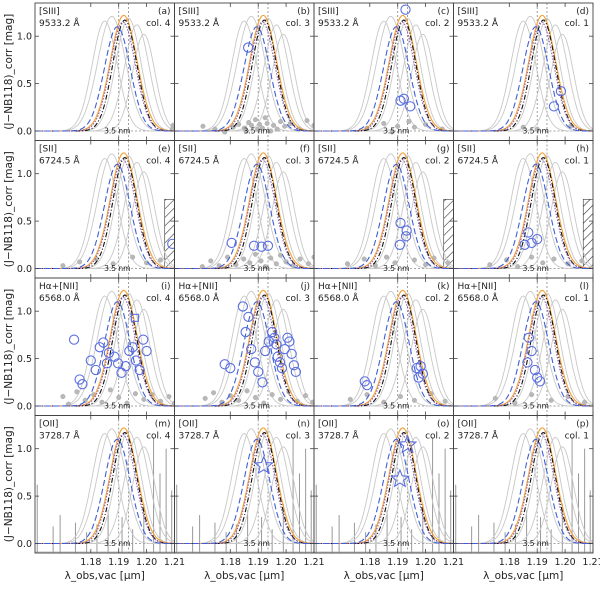 This screenshot has height=590, width=600. I want to click on y-tick-label: 0.5, so click(24, 359).